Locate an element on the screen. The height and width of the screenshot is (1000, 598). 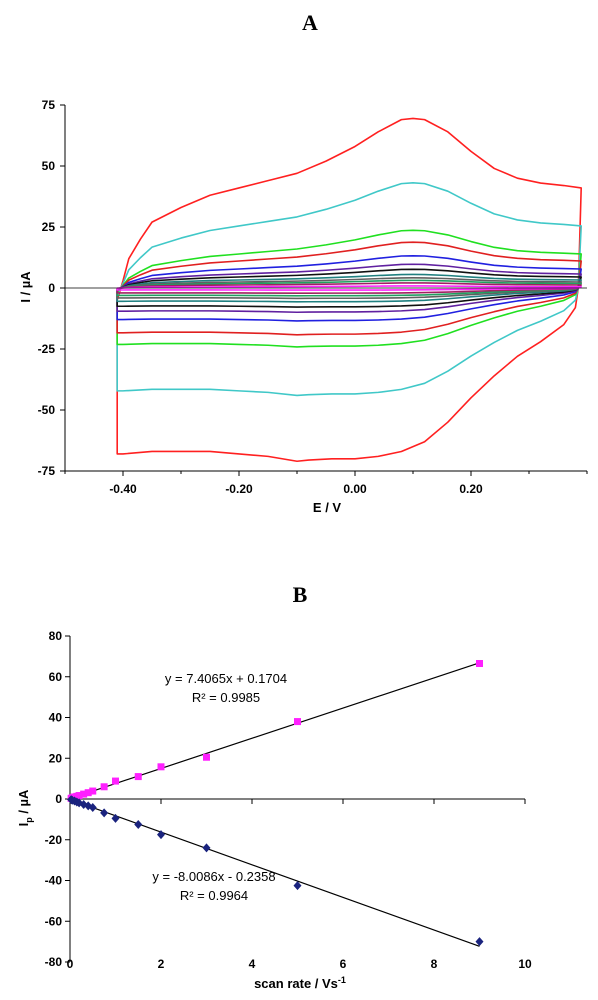
panel-a-y-tick-label: -25 is located at coordinates (47, 349).